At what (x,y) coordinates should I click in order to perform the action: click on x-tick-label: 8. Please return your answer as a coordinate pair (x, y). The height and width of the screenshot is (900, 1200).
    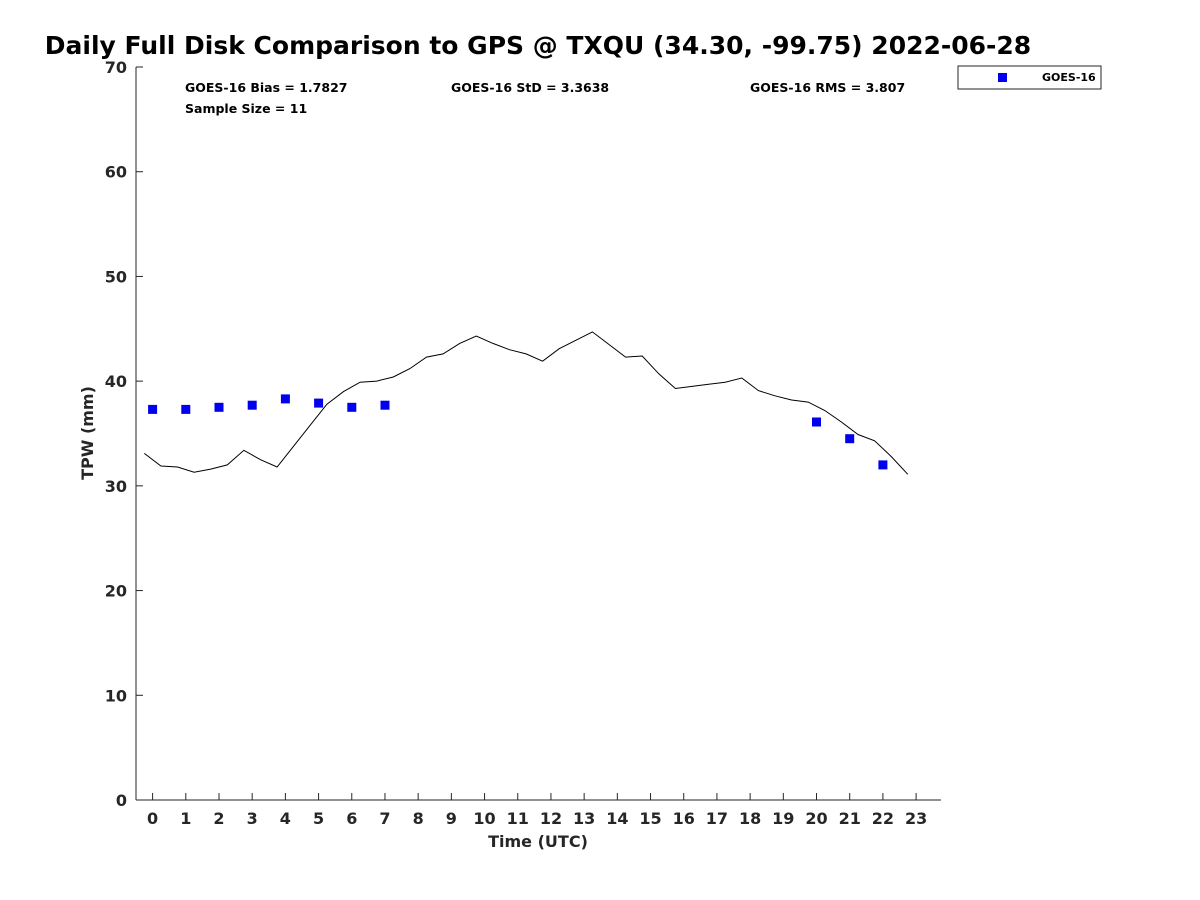
    Looking at the image, I should click on (418, 818).